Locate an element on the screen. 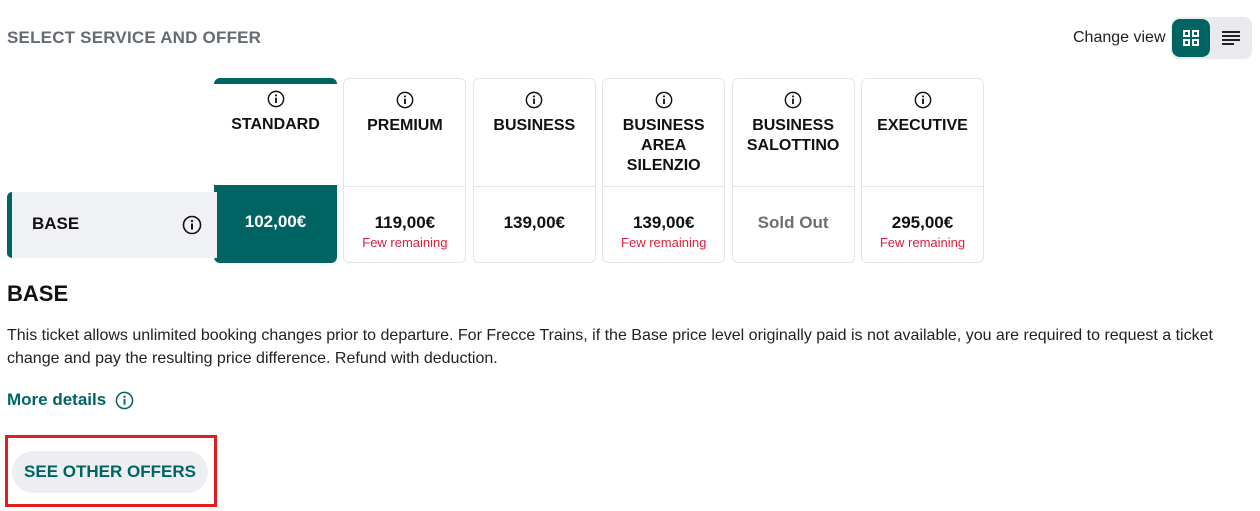 The height and width of the screenshot is (511, 1260). price: 295,00€ is located at coordinates (922, 222).